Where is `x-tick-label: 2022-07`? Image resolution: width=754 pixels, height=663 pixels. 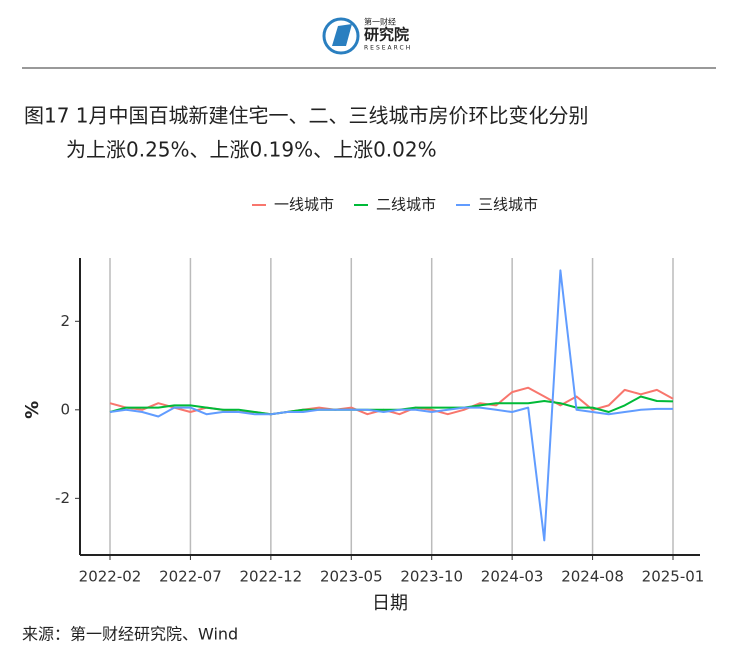 x-tick-label: 2022-07 is located at coordinates (190, 577).